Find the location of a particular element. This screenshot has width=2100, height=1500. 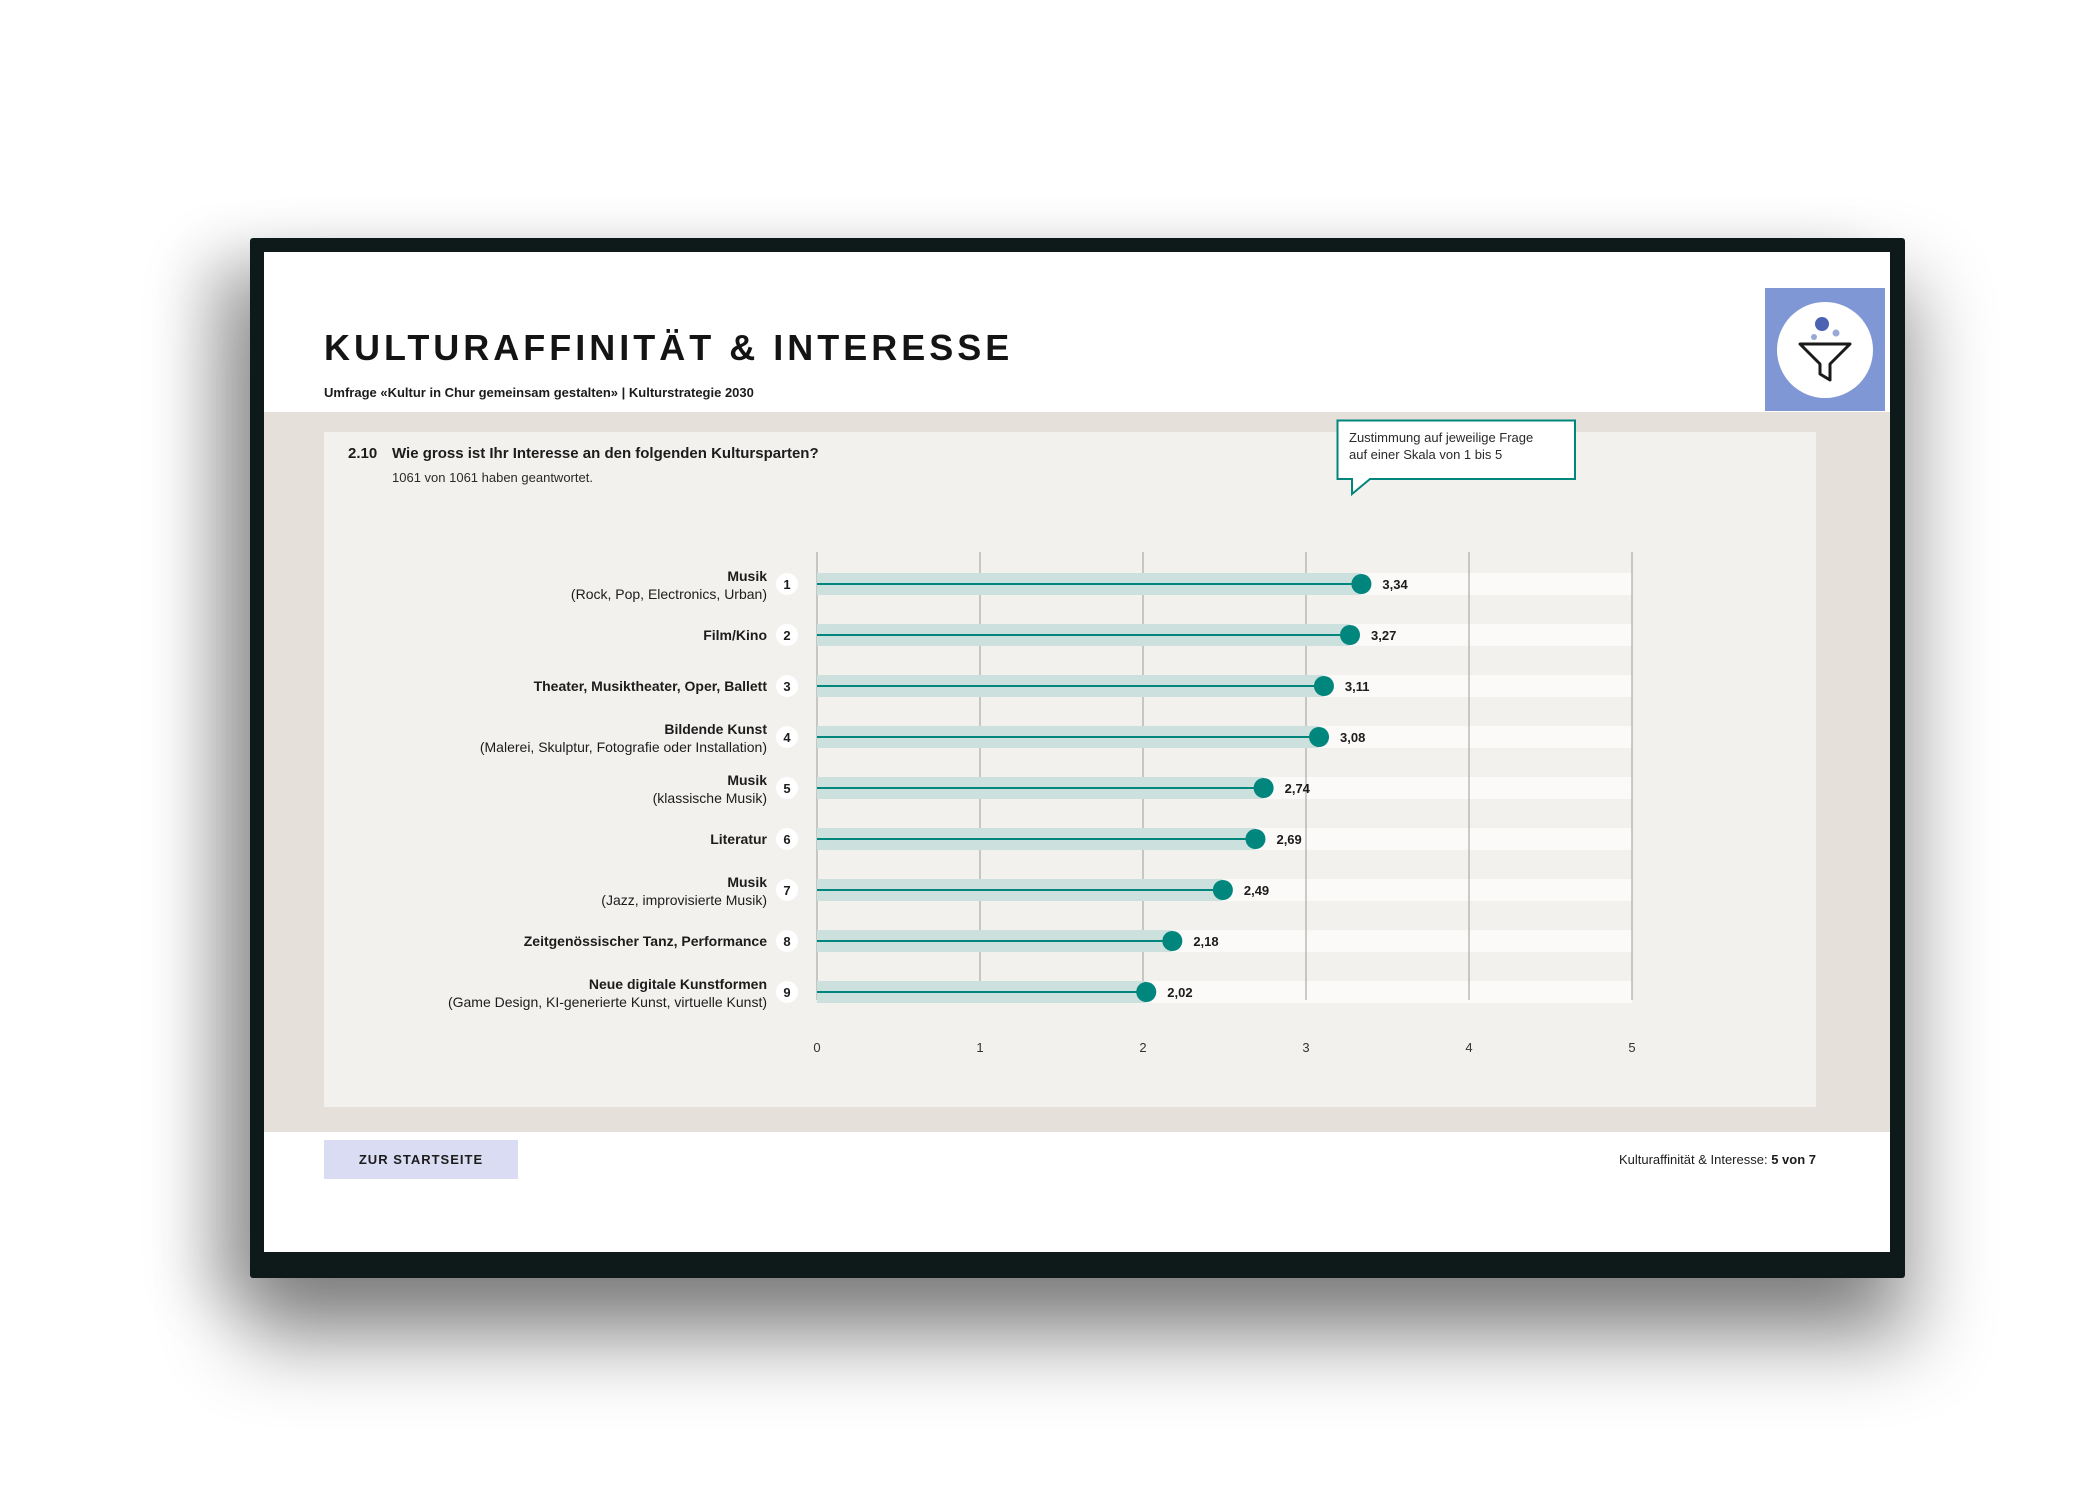

filter-icon is located at coordinates (1825, 348).